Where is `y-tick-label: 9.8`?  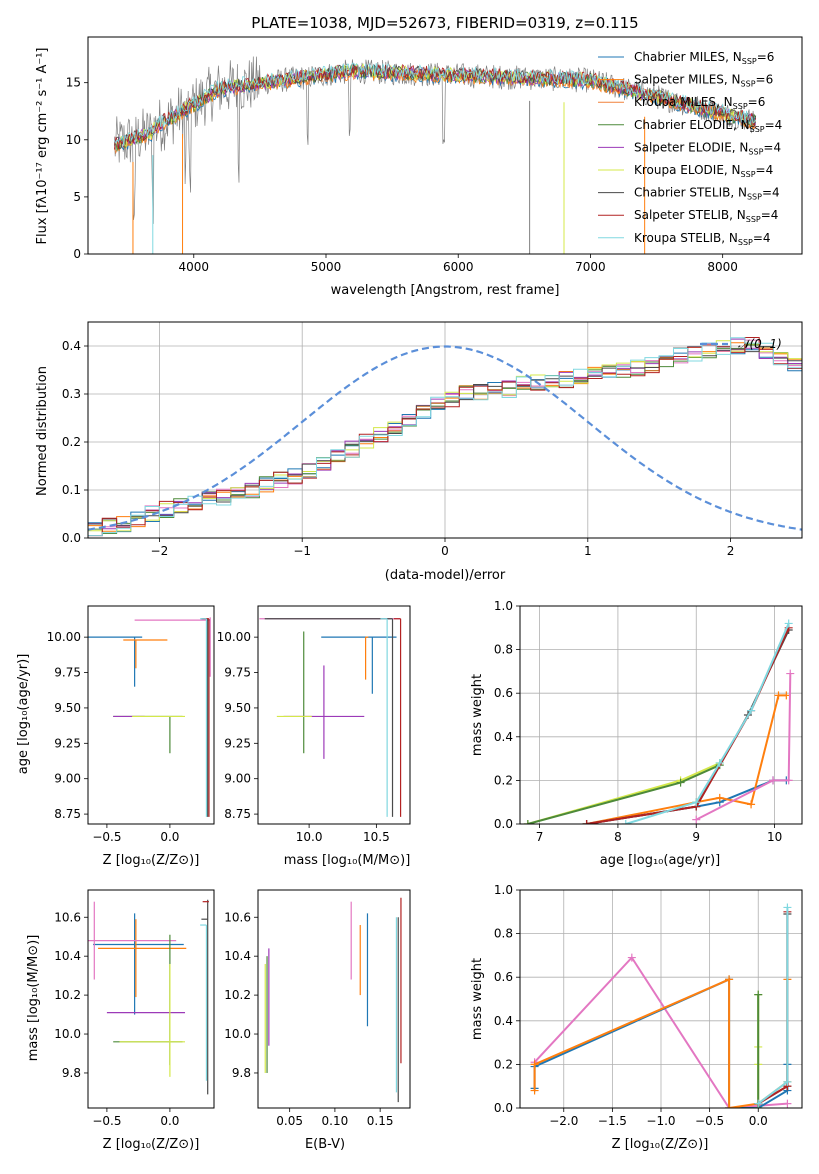
y-tick-label: 9.8 is located at coordinates (71, 1073).